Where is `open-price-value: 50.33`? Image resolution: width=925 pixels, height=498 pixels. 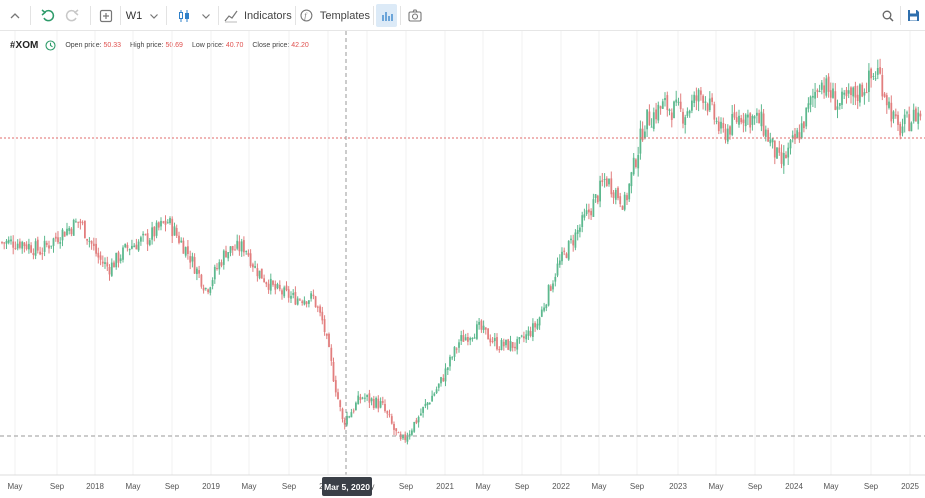 open-price-value: 50.33 is located at coordinates (112, 45).